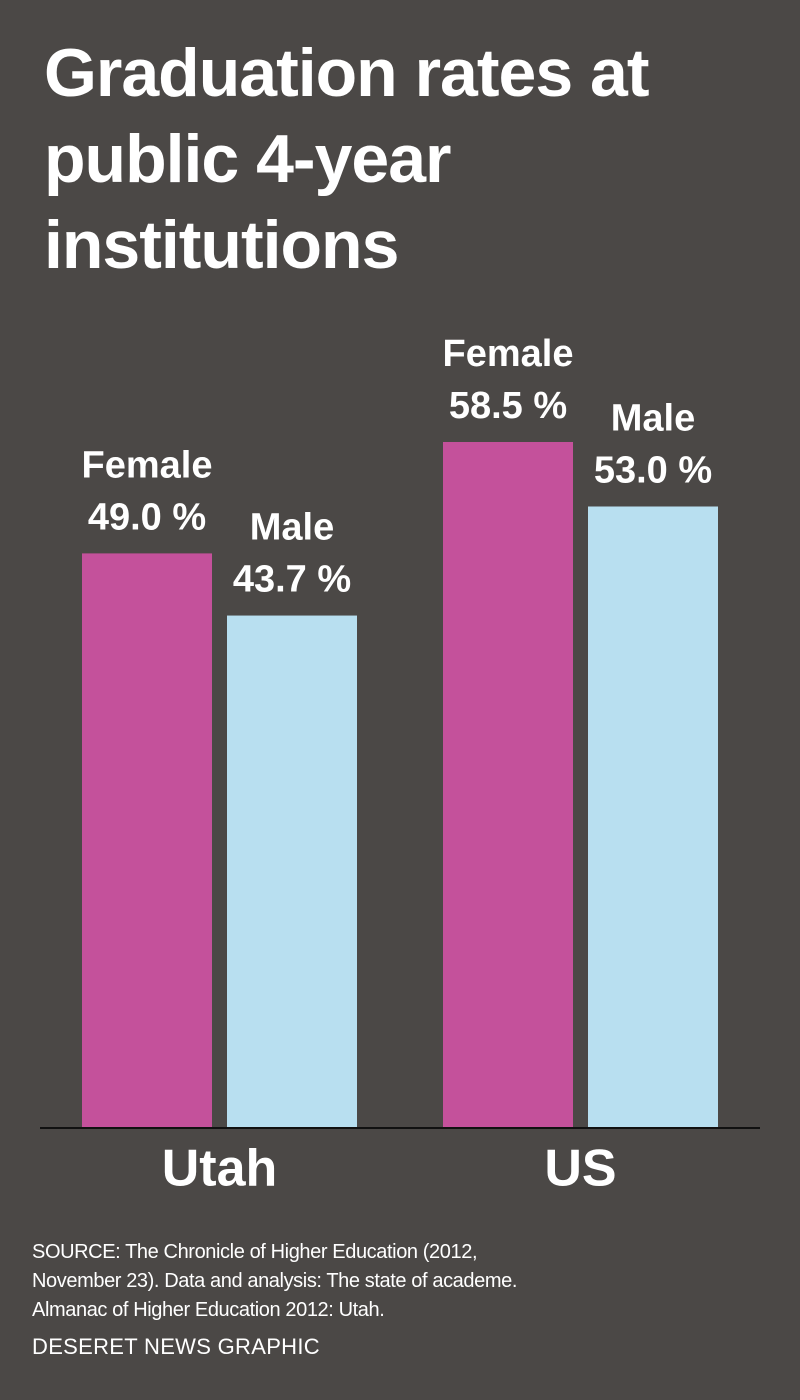 This screenshot has width=800, height=1400. What do you see at coordinates (508, 406) in the screenshot?
I see `value-label: 58.5 %` at bounding box center [508, 406].